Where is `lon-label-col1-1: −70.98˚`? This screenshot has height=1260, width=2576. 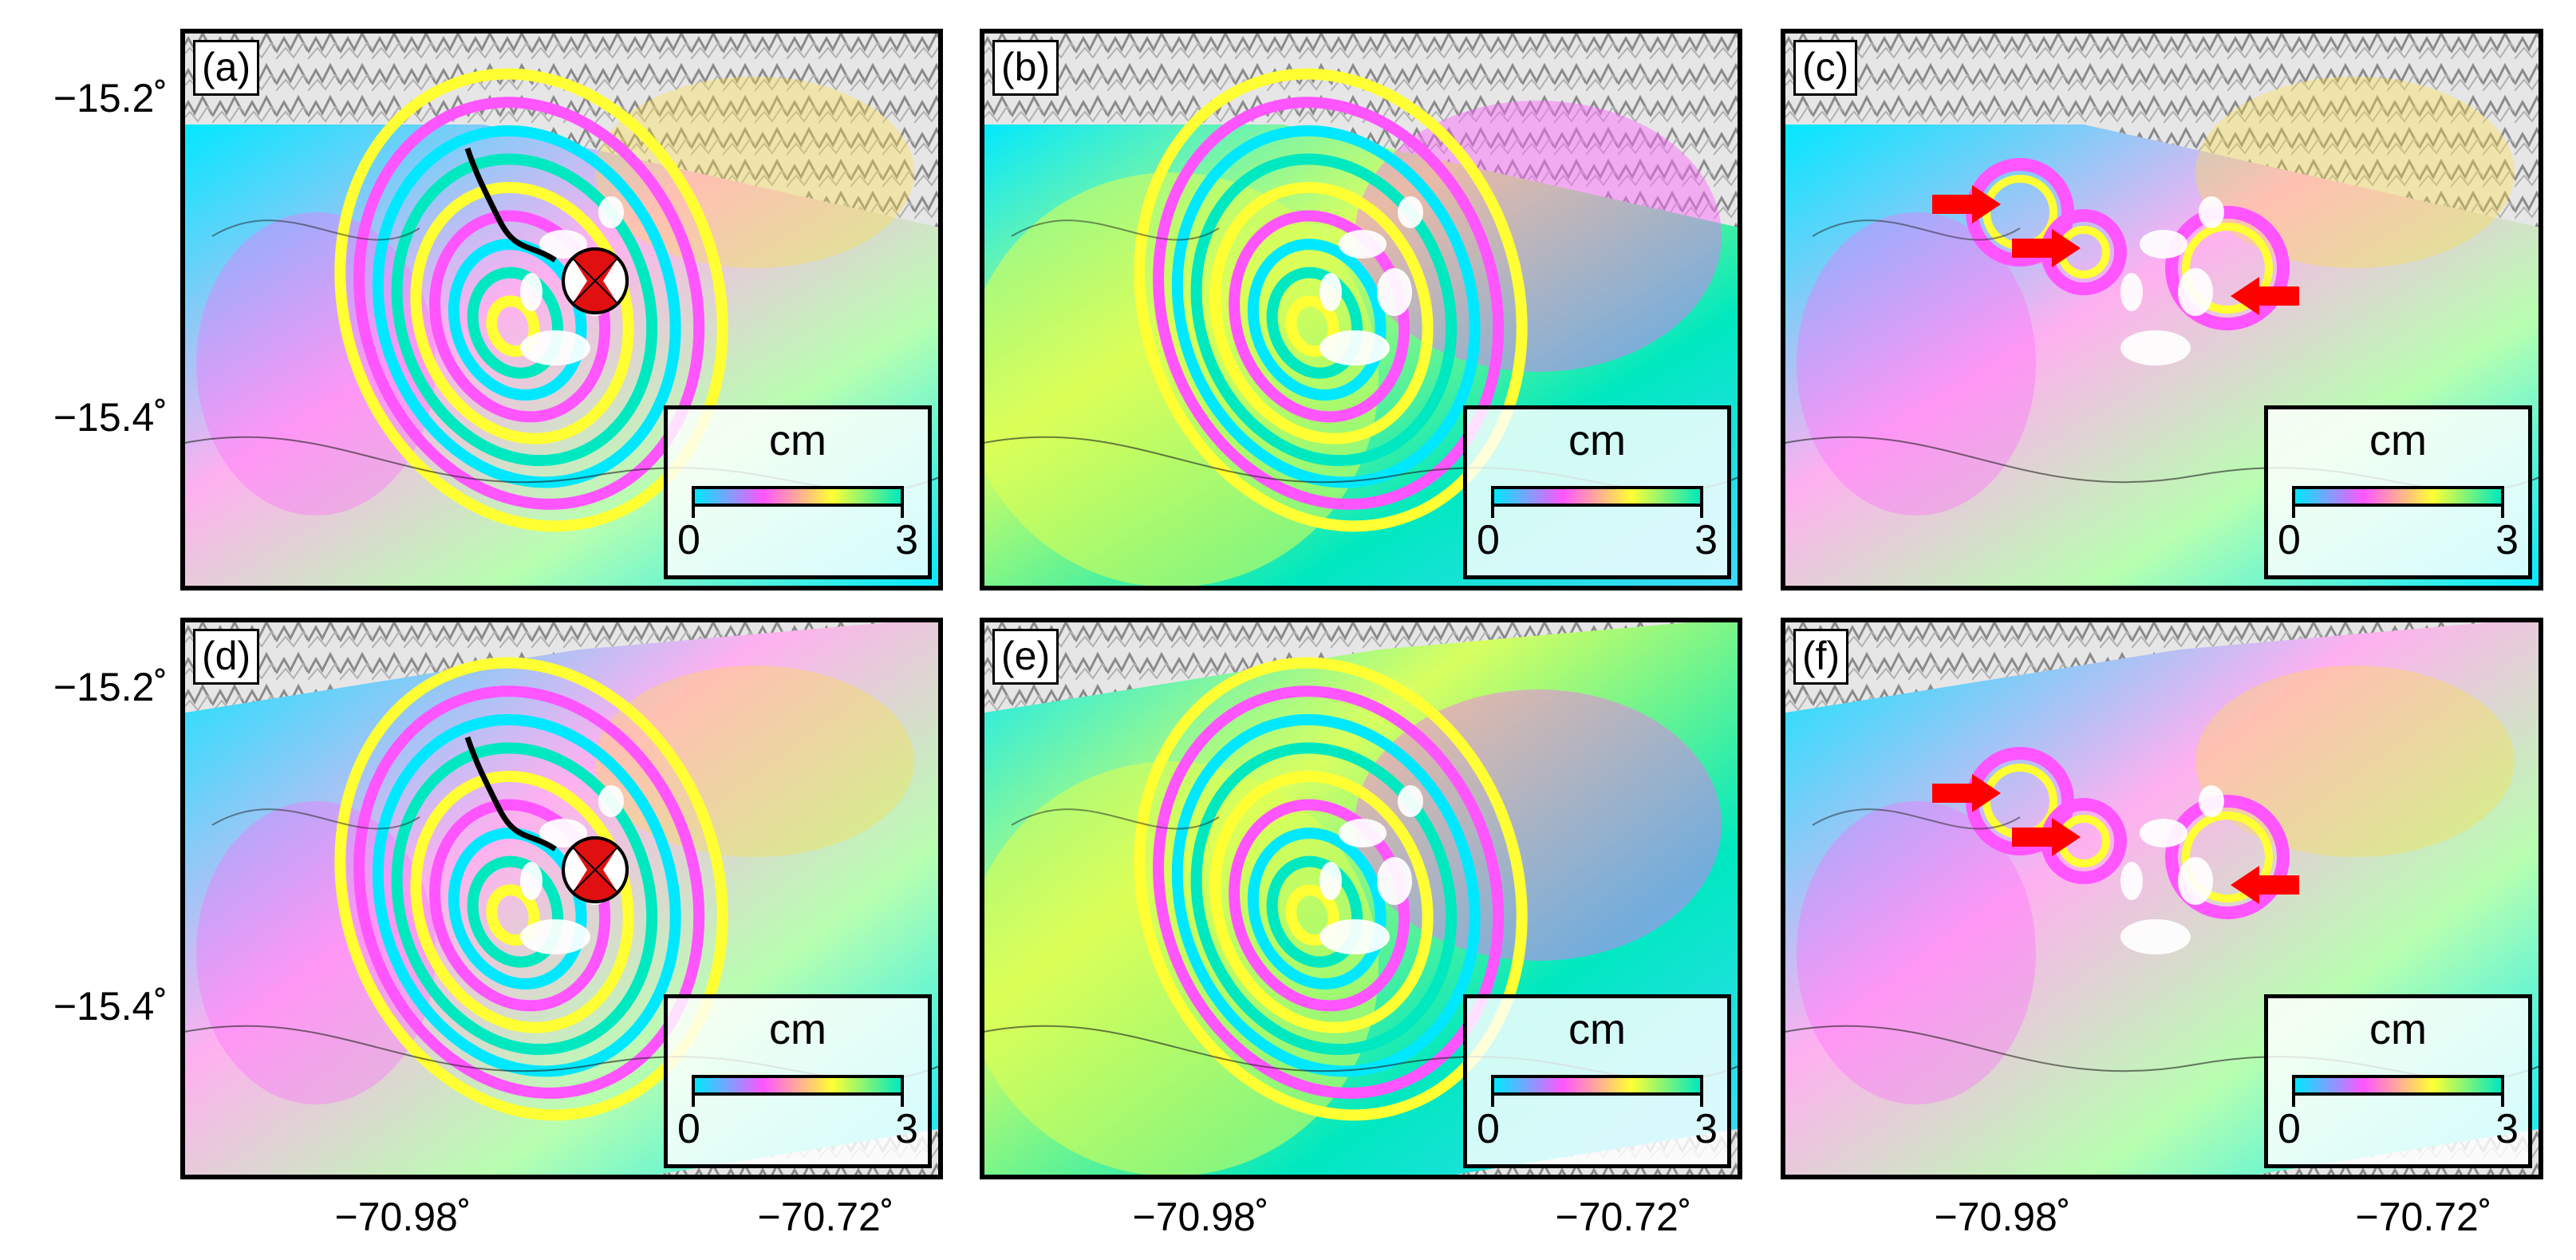
lon-label-col1-1: −70.98˚ is located at coordinates (402, 1217).